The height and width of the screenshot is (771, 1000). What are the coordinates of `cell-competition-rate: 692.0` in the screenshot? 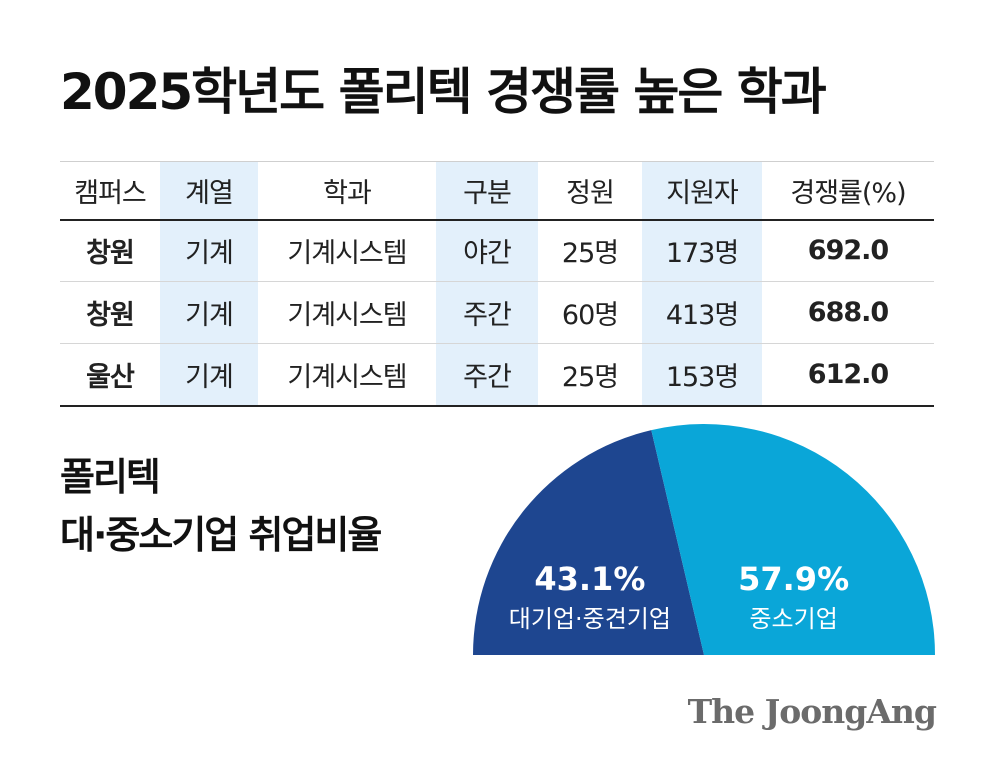 It's located at (848, 250).